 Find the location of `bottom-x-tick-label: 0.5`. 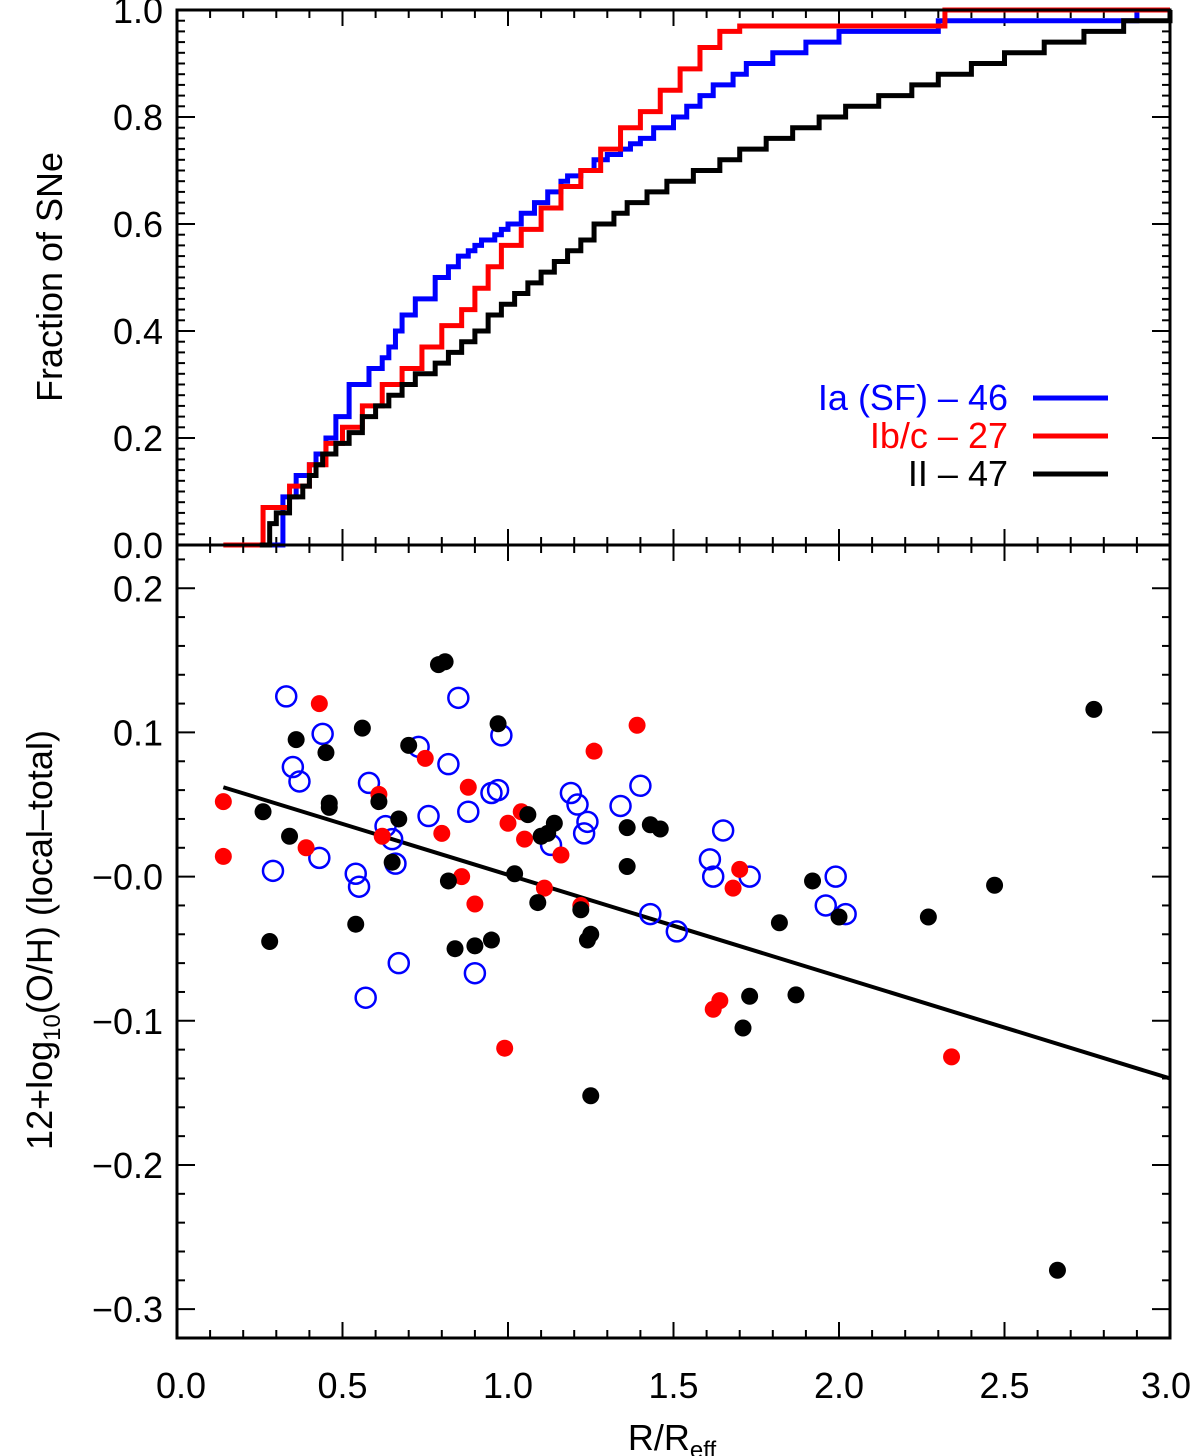

bottom-x-tick-label: 0.5 is located at coordinates (342, 1385).